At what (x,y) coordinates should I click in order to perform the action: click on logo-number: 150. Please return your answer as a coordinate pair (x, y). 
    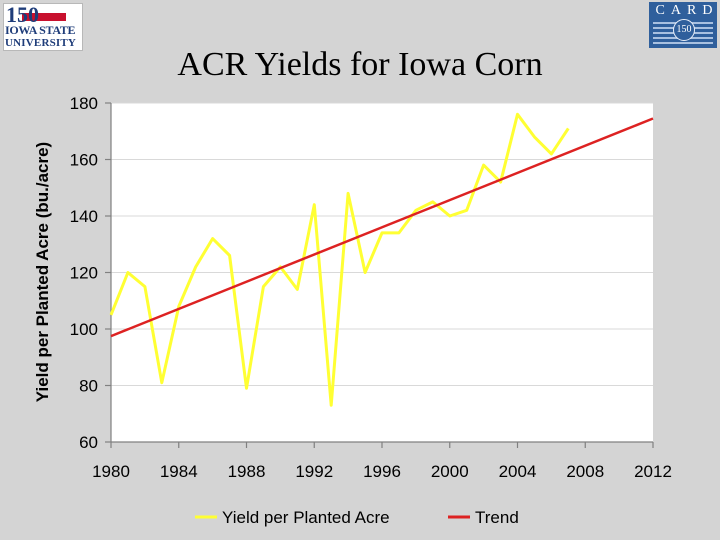
    Looking at the image, I should click on (22, 15).